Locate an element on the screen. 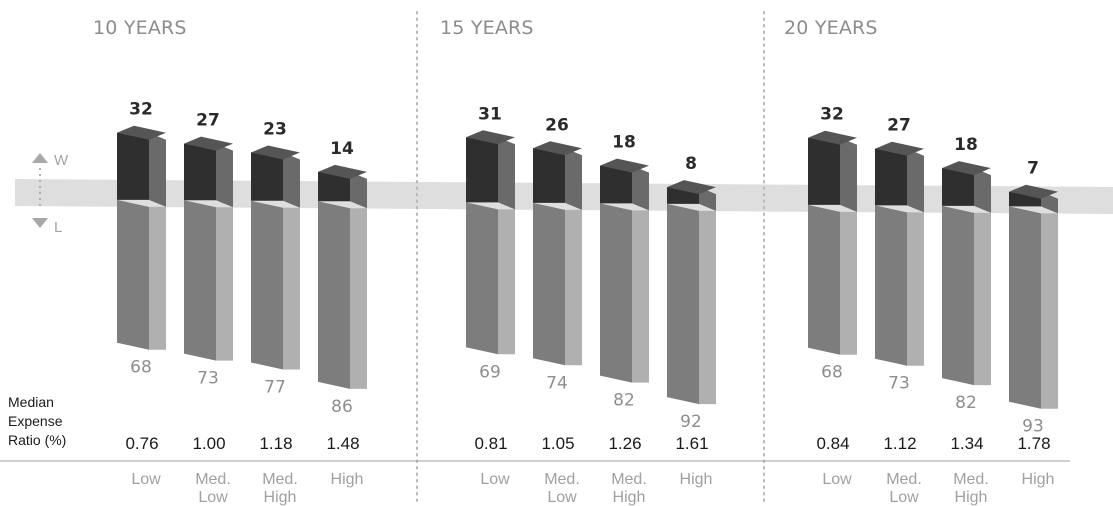  expense-ratio-value: 1.26 is located at coordinates (624, 443).